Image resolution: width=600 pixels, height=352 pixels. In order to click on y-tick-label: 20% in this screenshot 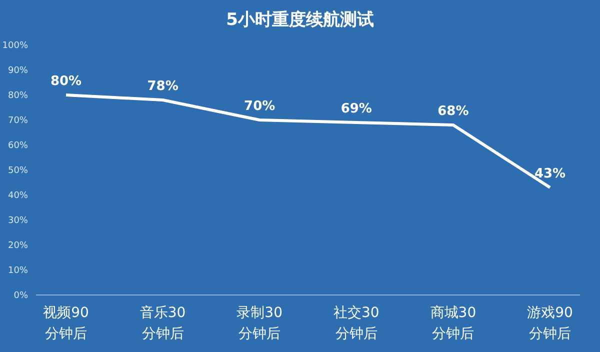, I will do `click(18, 246)`.